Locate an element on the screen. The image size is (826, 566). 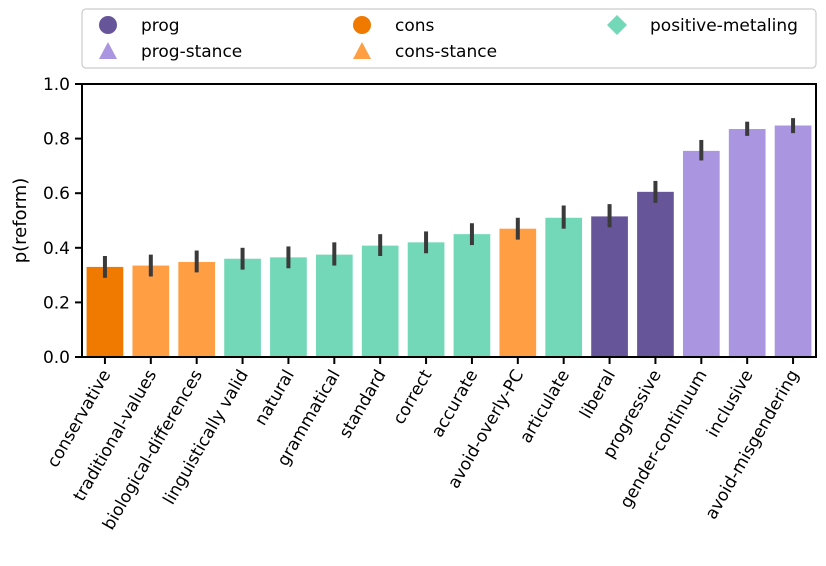
y-tick-label: 0.4 is located at coordinates (56, 249).